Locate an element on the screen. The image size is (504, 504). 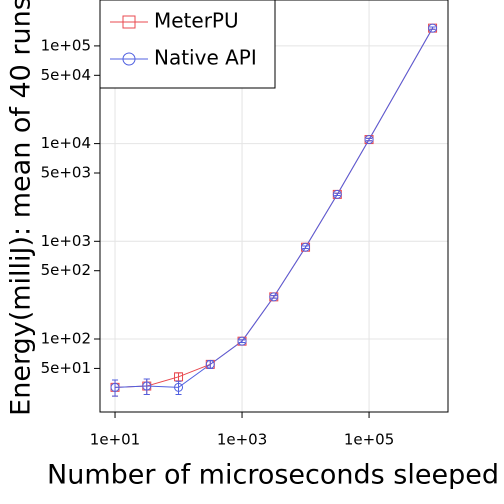
x-tick-label: 1e+03 is located at coordinates (242, 440).